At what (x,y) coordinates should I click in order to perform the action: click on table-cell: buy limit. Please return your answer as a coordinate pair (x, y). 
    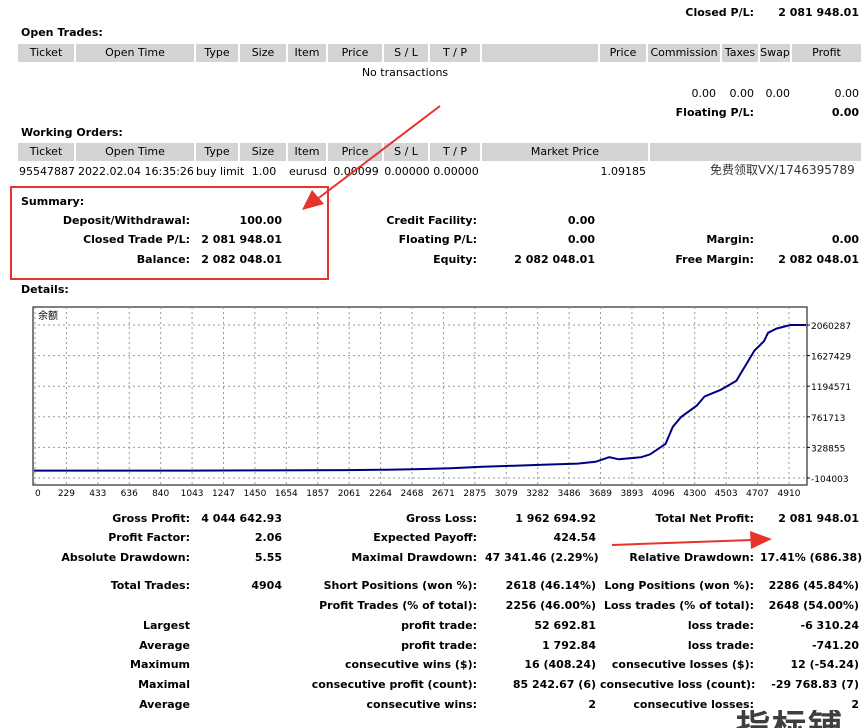
    Looking at the image, I should click on (220, 171).